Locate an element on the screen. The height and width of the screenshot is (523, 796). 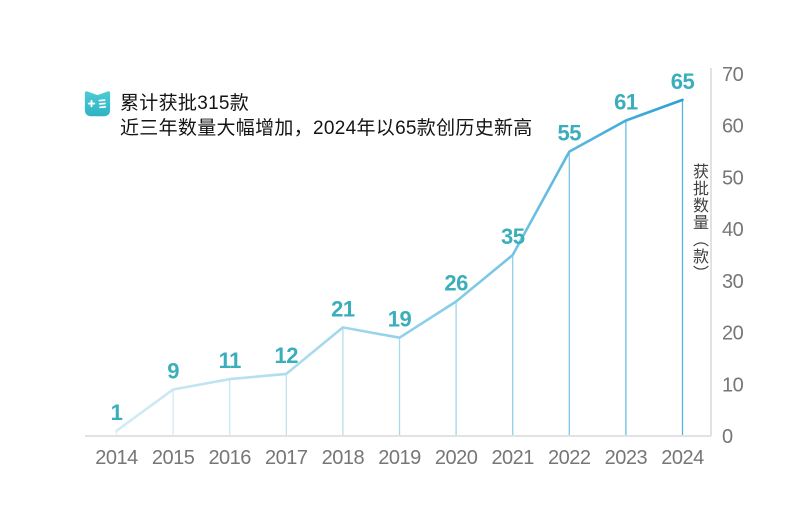
data-point-label: 1 is located at coordinates (117, 412).